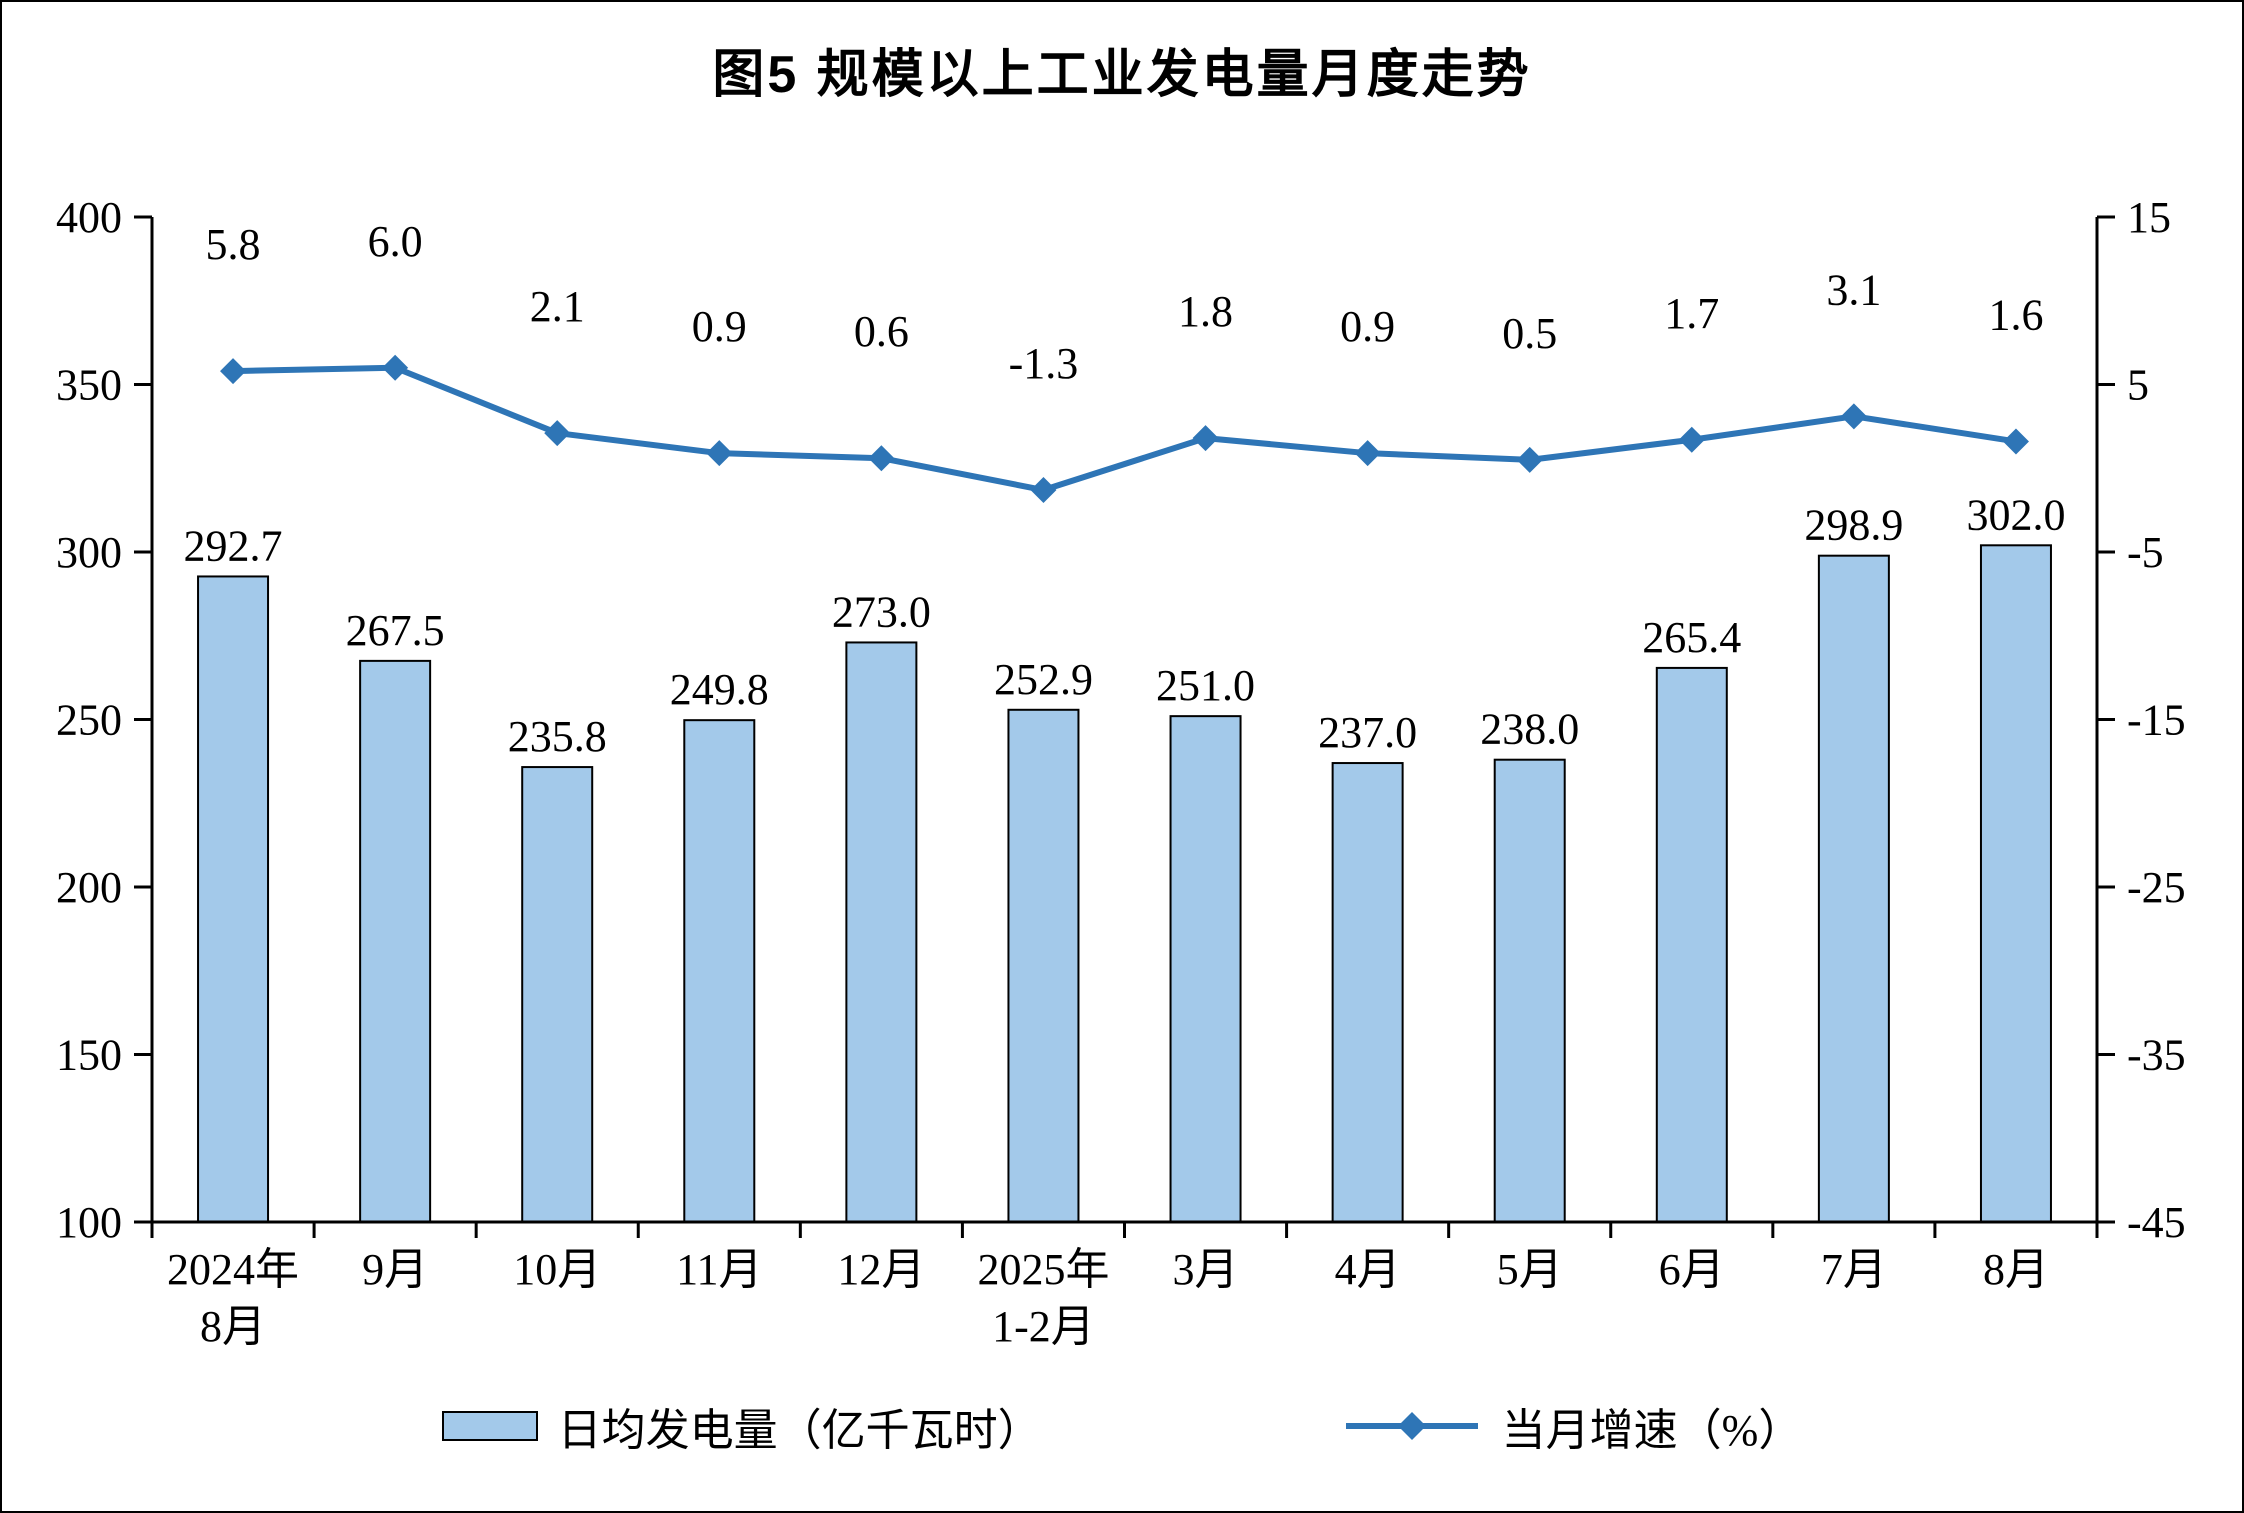 The width and height of the screenshot is (2244, 1513). I want to click on bar-value-label: 273.0, so click(881, 611).